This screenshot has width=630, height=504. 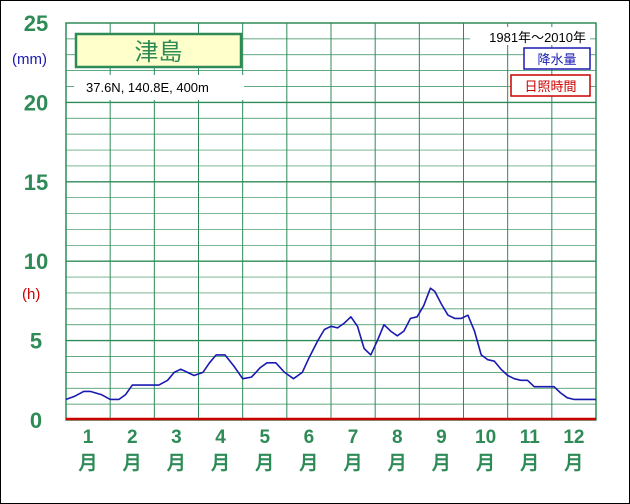 I want to click on station-name-box, so click(x=158, y=50).